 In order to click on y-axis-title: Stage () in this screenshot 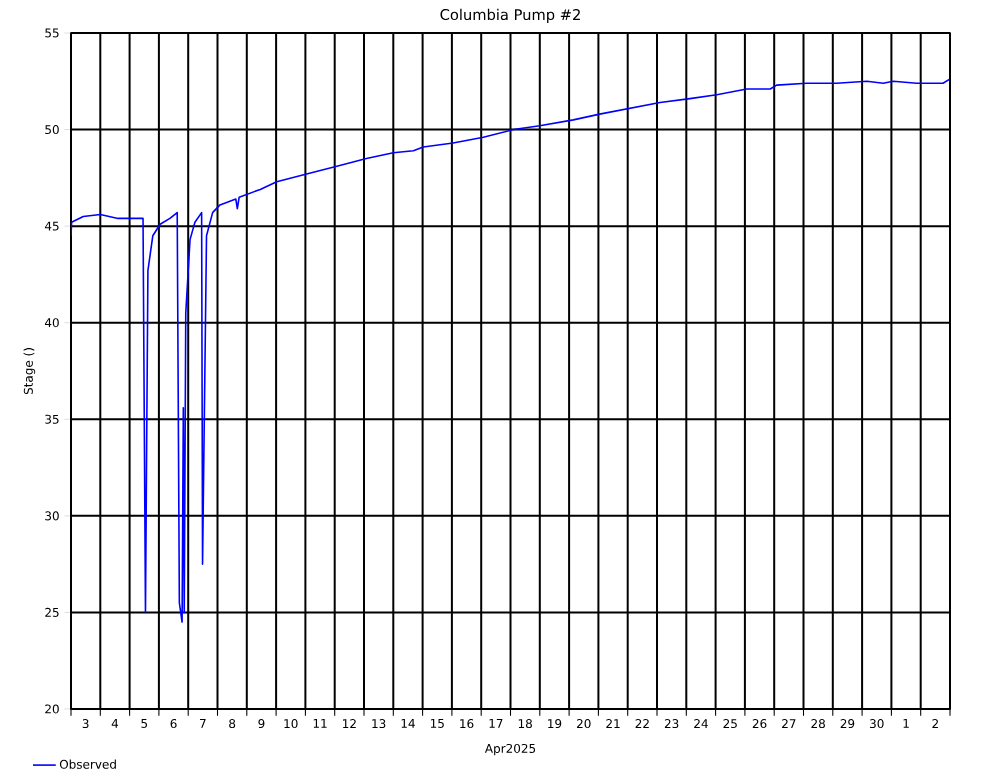, I will do `click(29, 371)`.